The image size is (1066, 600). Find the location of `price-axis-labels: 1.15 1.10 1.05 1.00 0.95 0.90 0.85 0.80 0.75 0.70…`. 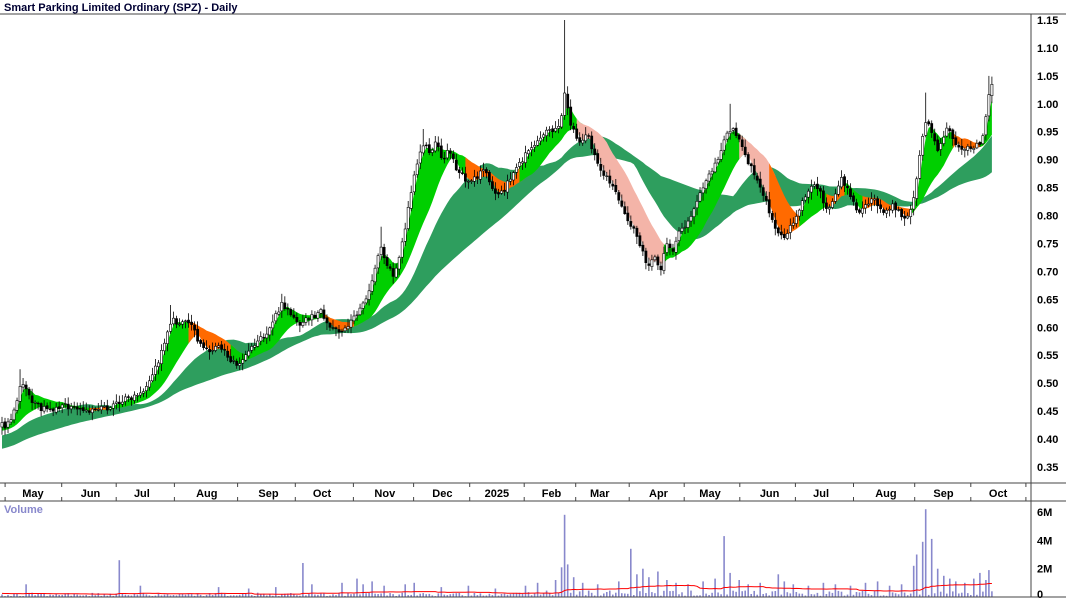

price-axis-labels: 1.15 1.10 1.05 1.00 0.95 0.90 0.85 0.80 0.75 0.70… is located at coordinates (1047, 244).